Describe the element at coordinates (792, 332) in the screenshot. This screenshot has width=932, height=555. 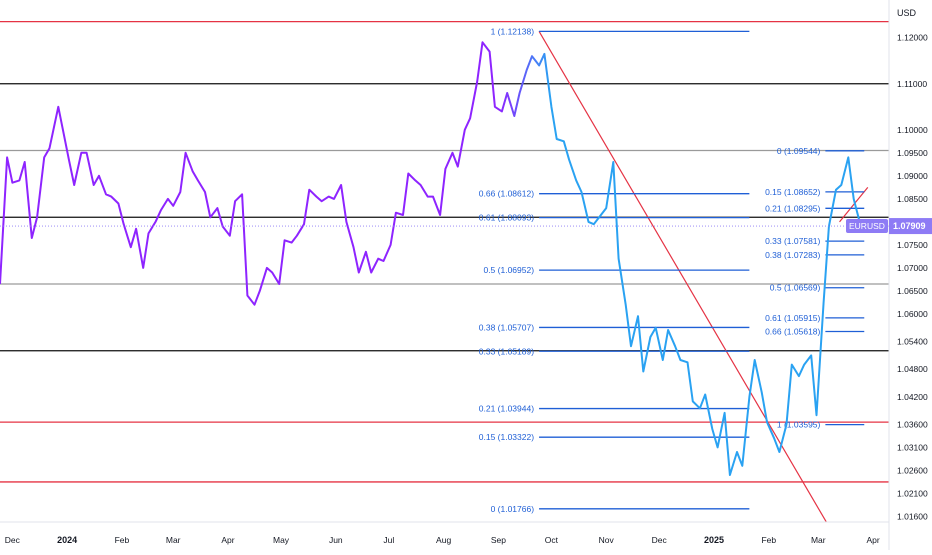
I see `fib-level-label: 0.66 (1.05618)` at that location.